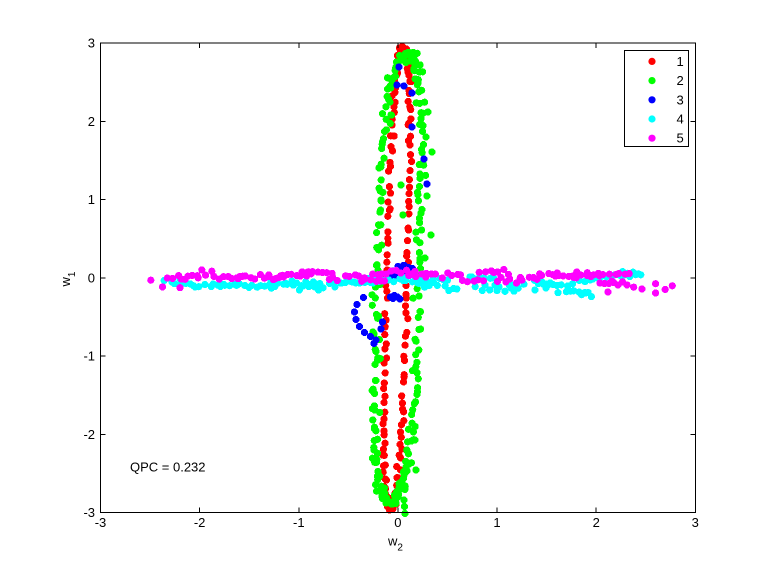  I want to click on svg-text: QPC = 0.232, so click(168, 467).